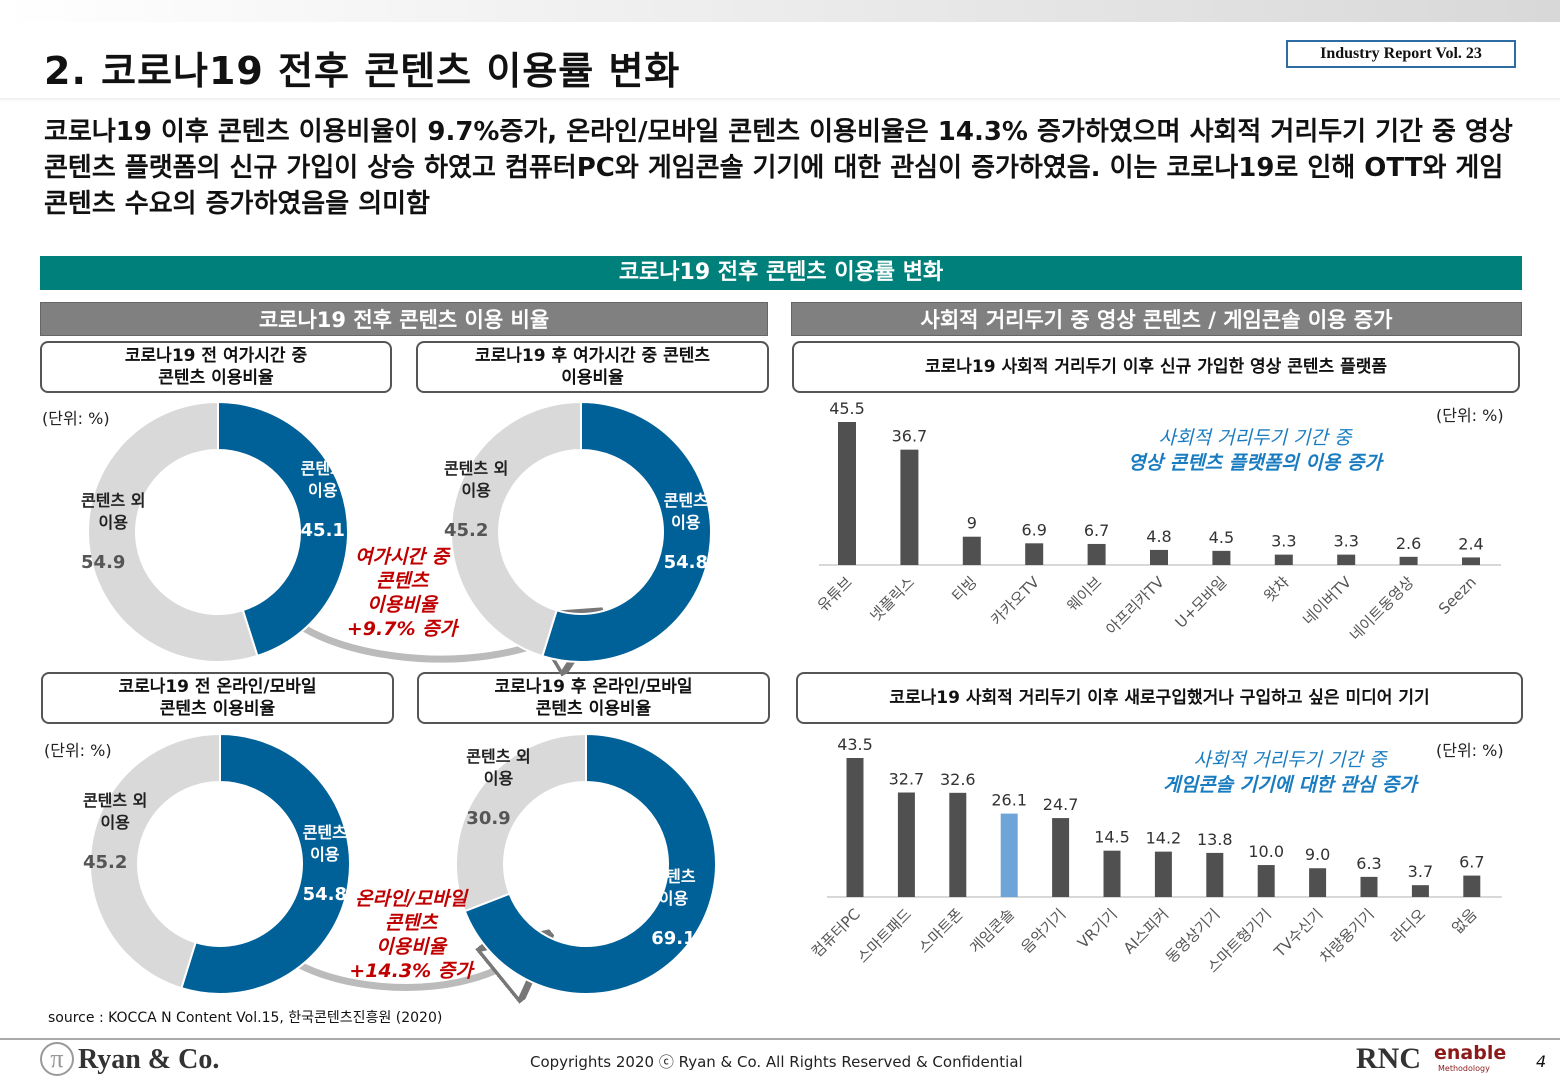  I want to click on bar-value-label: 43.5, so click(855, 744).